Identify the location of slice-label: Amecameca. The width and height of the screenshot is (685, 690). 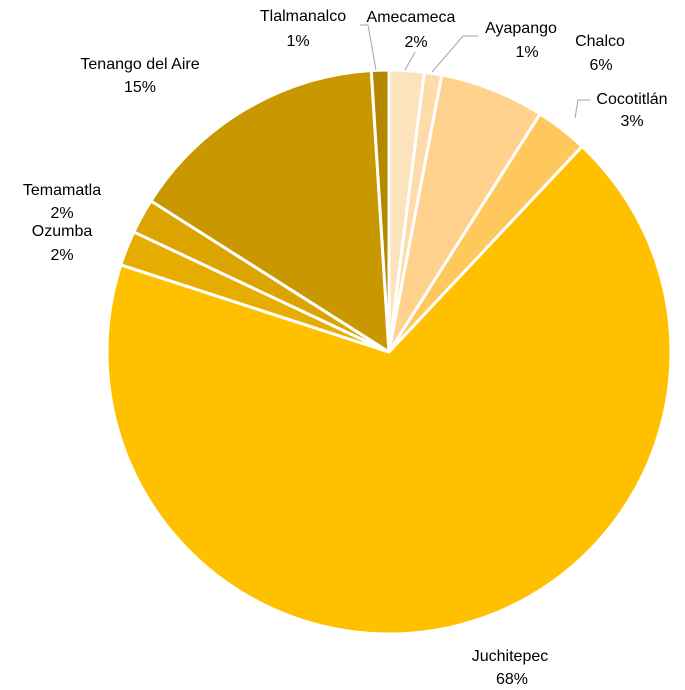
(411, 17).